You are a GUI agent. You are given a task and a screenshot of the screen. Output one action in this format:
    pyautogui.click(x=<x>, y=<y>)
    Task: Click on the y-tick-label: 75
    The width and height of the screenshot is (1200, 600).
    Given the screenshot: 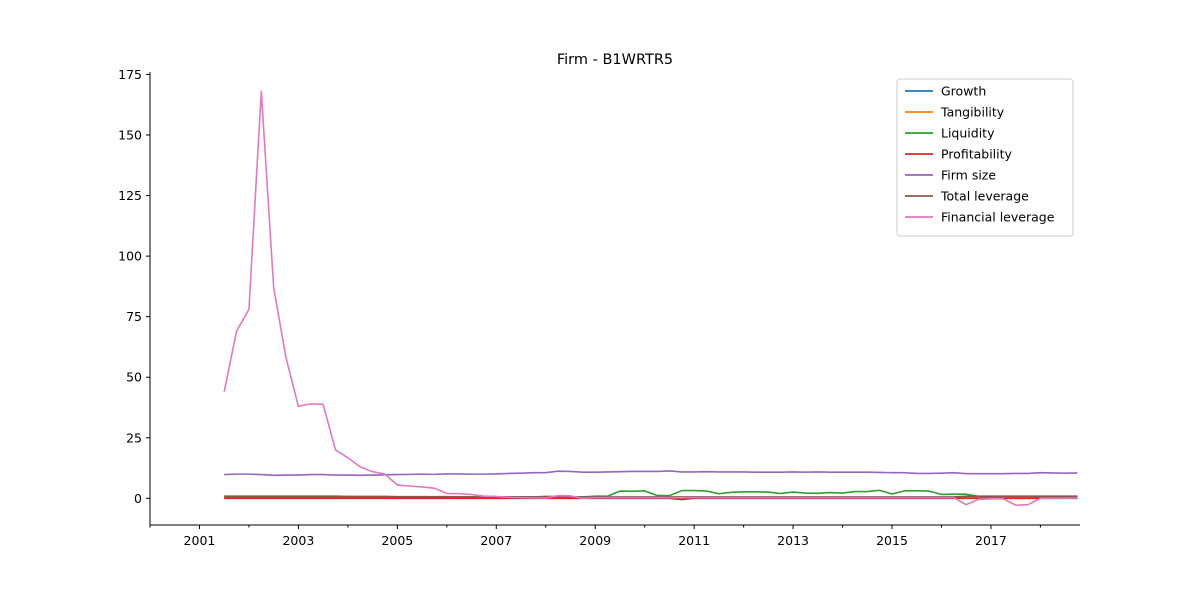 What is the action you would take?
    pyautogui.click(x=134, y=316)
    